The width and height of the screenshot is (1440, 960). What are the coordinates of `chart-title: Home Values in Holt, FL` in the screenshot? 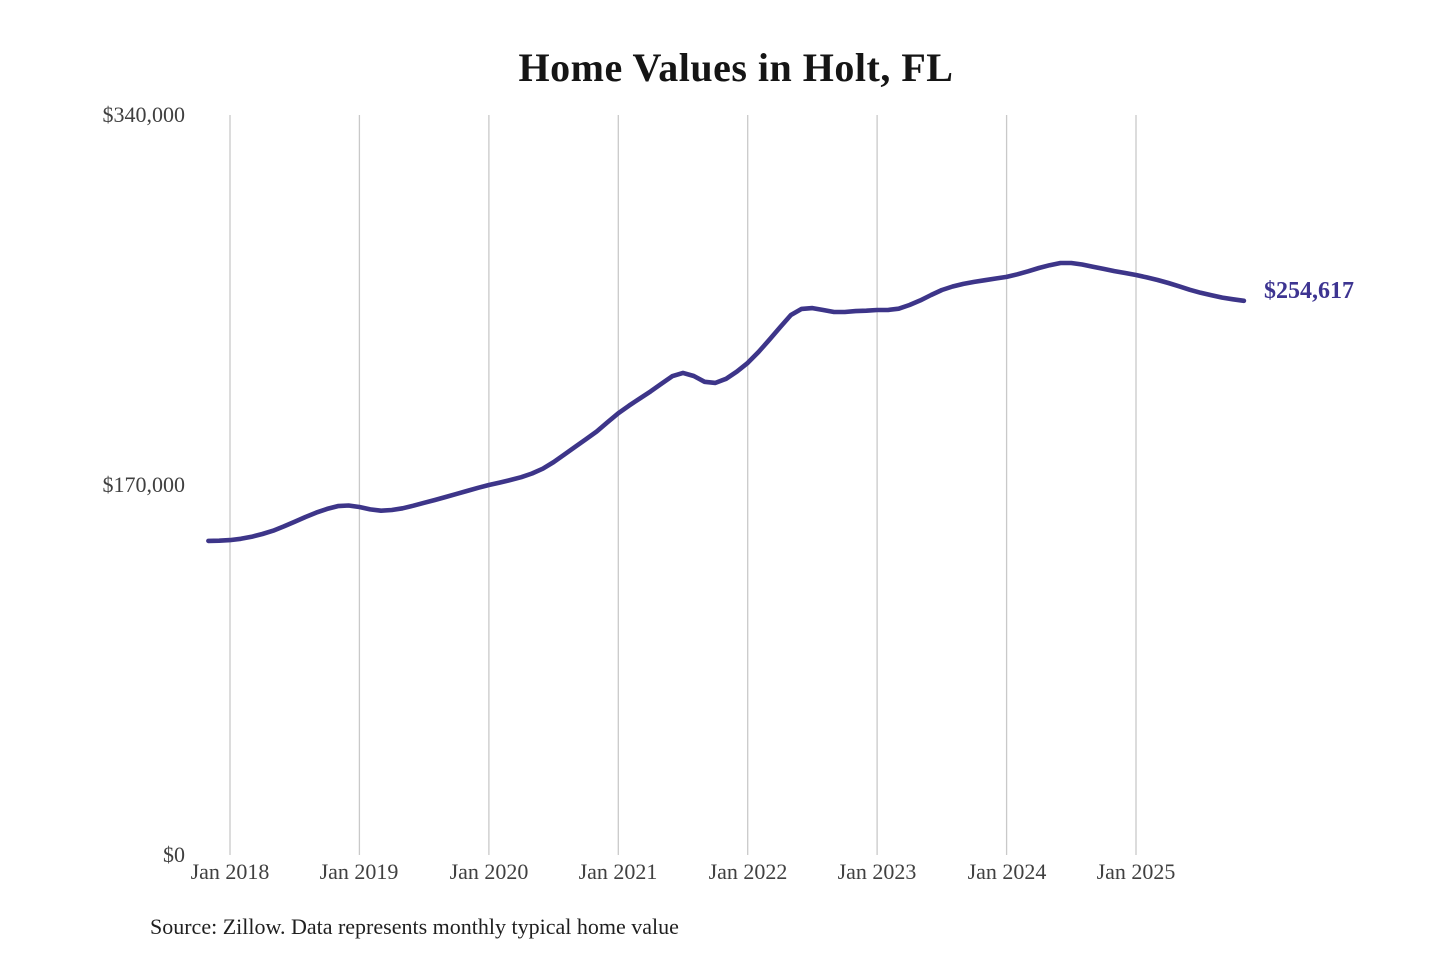 It's located at (736, 67).